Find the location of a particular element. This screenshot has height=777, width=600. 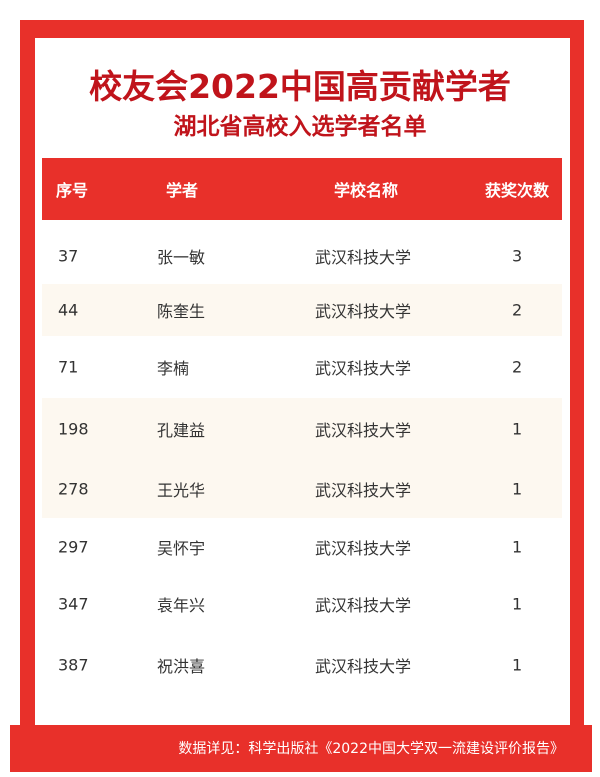

page-subtitle: 湖北省高校入选学者名单 is located at coordinates (300, 127).